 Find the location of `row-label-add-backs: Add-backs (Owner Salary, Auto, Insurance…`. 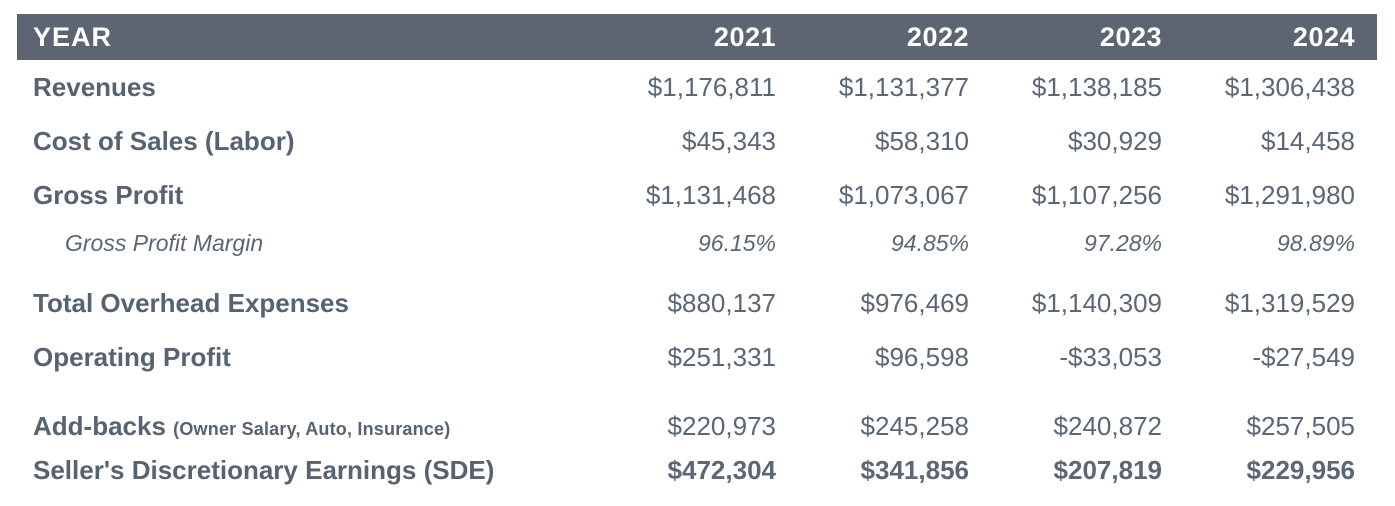

row-label-add-backs: Add-backs (Owner Salary, Auto, Insurance… is located at coordinates (300, 426).